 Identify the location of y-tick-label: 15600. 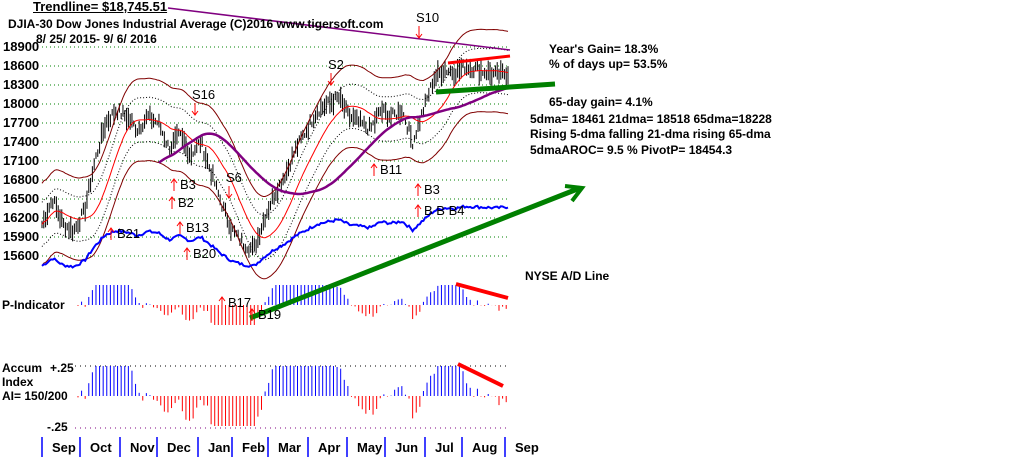
(21, 255).